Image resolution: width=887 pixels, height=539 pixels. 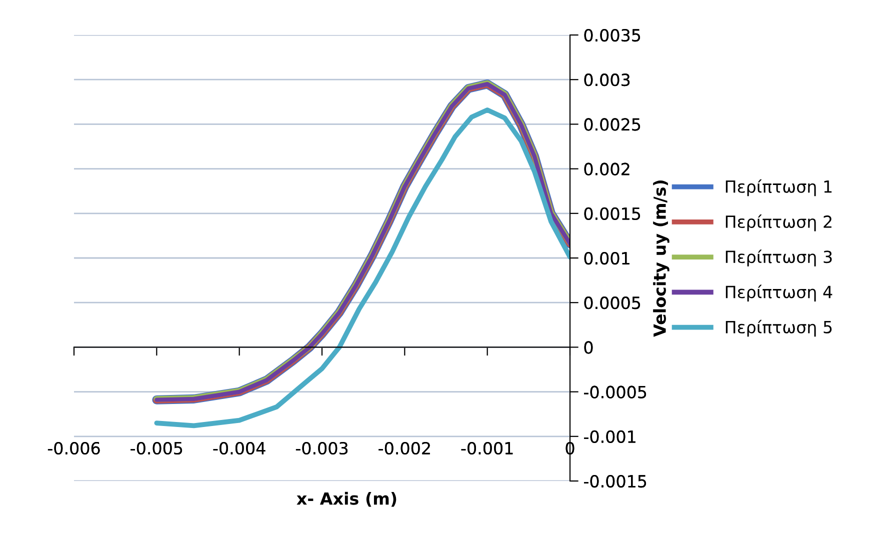 I want to click on y-tick-label: 0.002, so click(x=607, y=169).